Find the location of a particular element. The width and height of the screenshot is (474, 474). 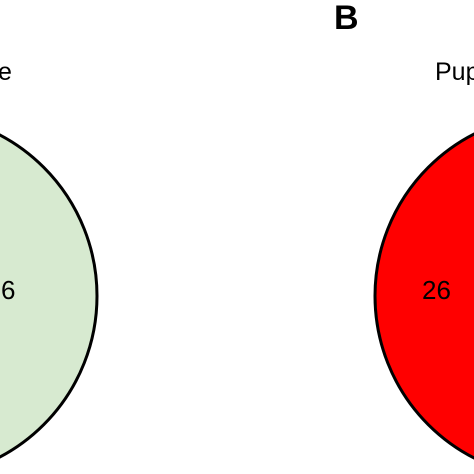

right-set-count: 26 is located at coordinates (436, 290).